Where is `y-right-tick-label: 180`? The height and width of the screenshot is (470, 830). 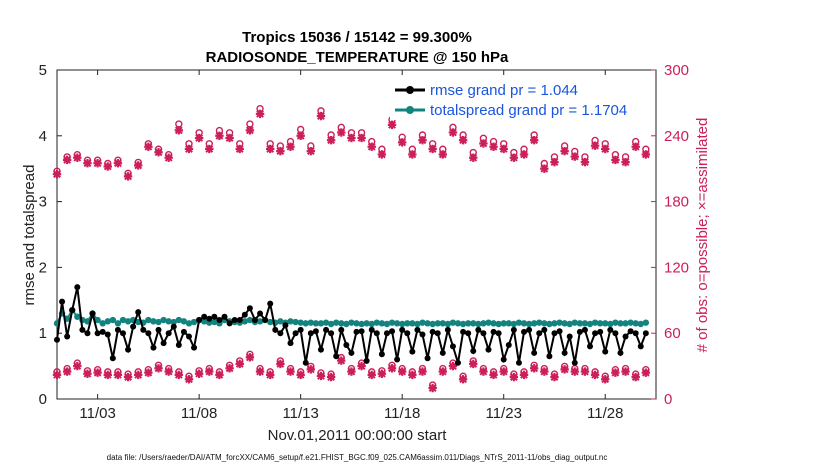
y-right-tick-label: 180 is located at coordinates (676, 202).